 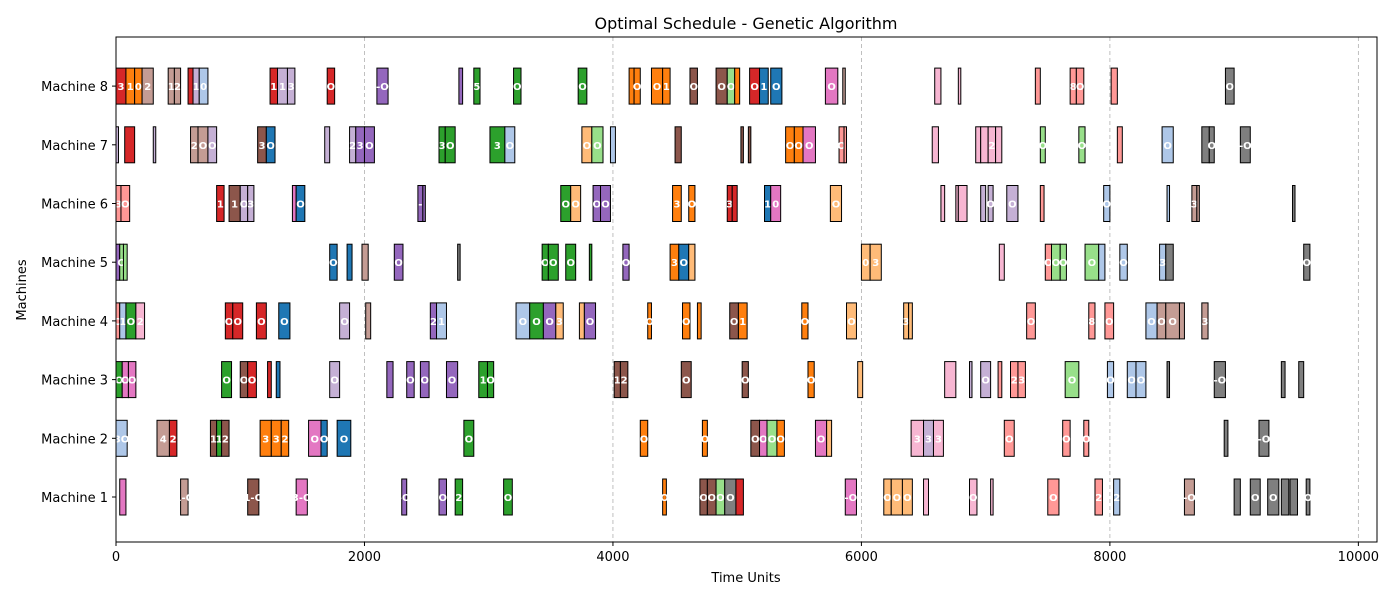 I want to click on x-tick-label: 4000, so click(x=612, y=557).